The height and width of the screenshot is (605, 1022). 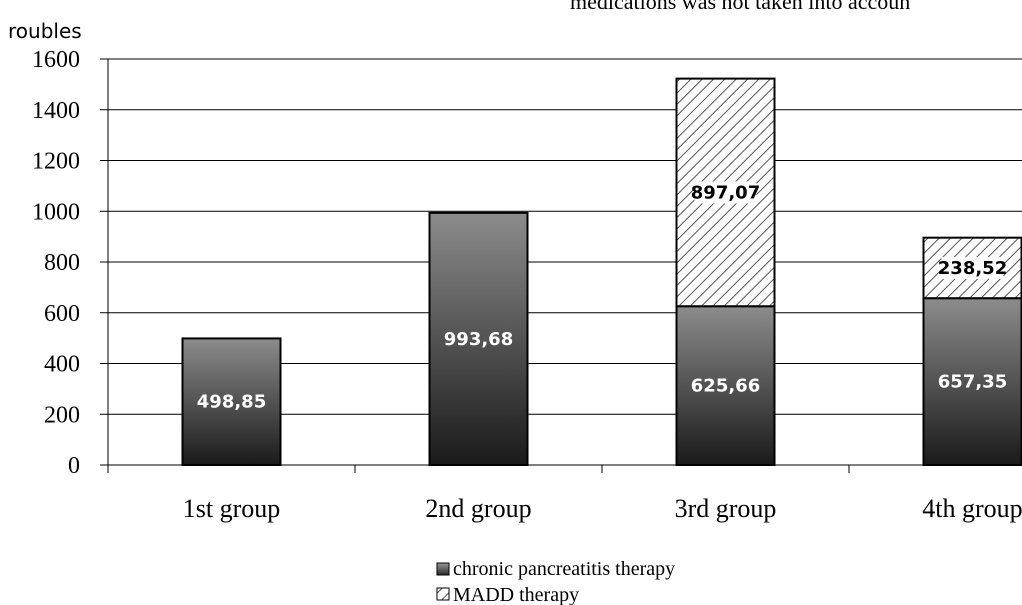 What do you see at coordinates (45, 31) in the screenshot?
I see `y-axis-label: roubles` at bounding box center [45, 31].